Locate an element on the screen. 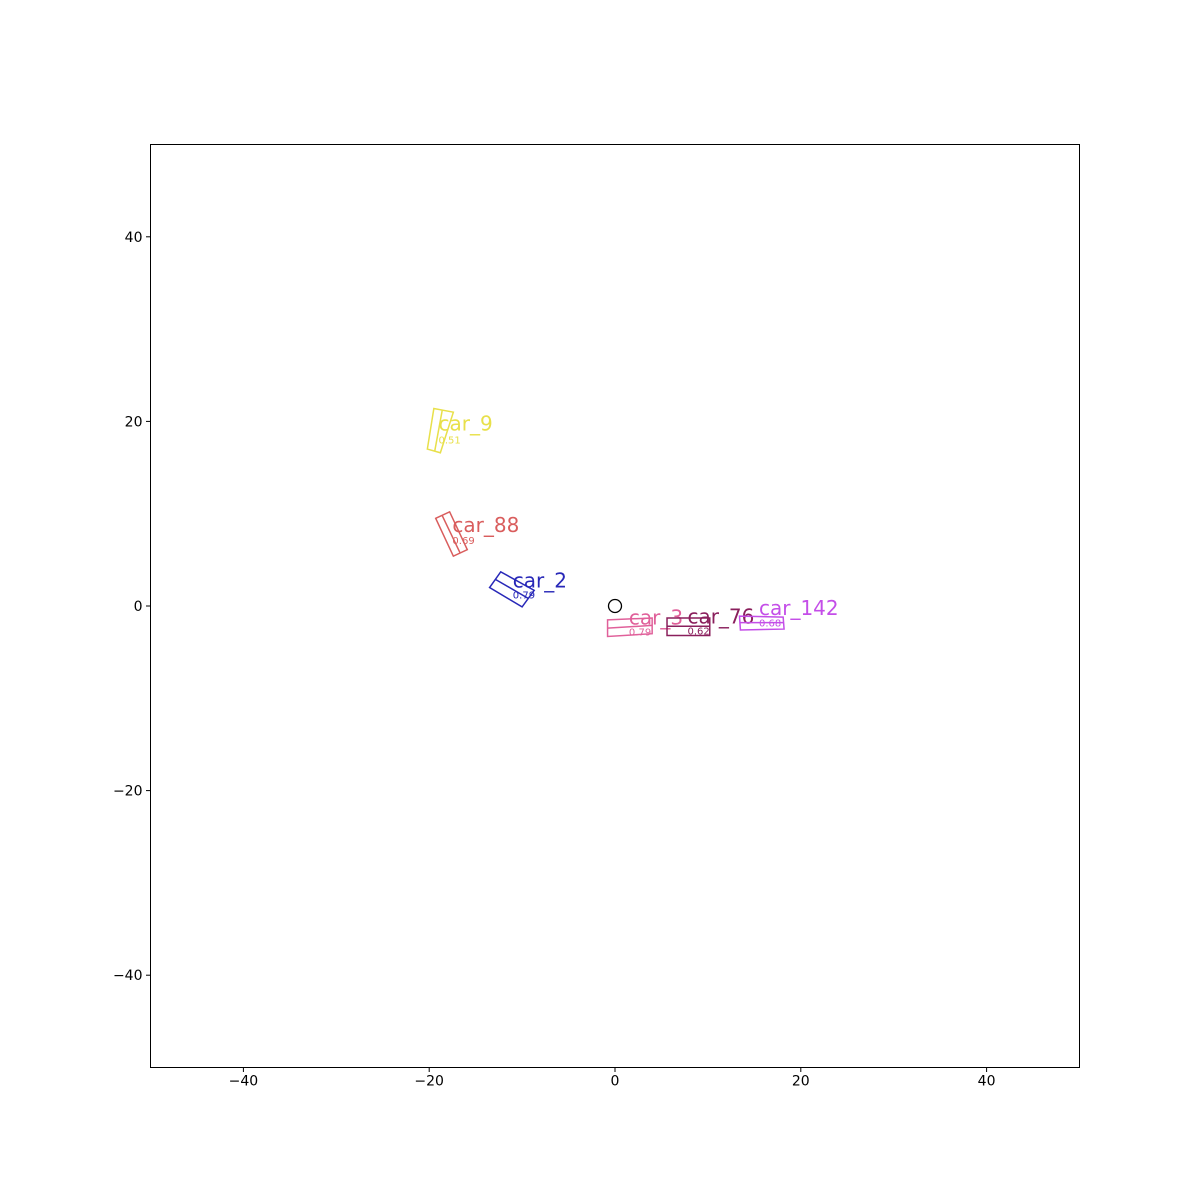  y-tick-label: 20 is located at coordinates (134, 422).